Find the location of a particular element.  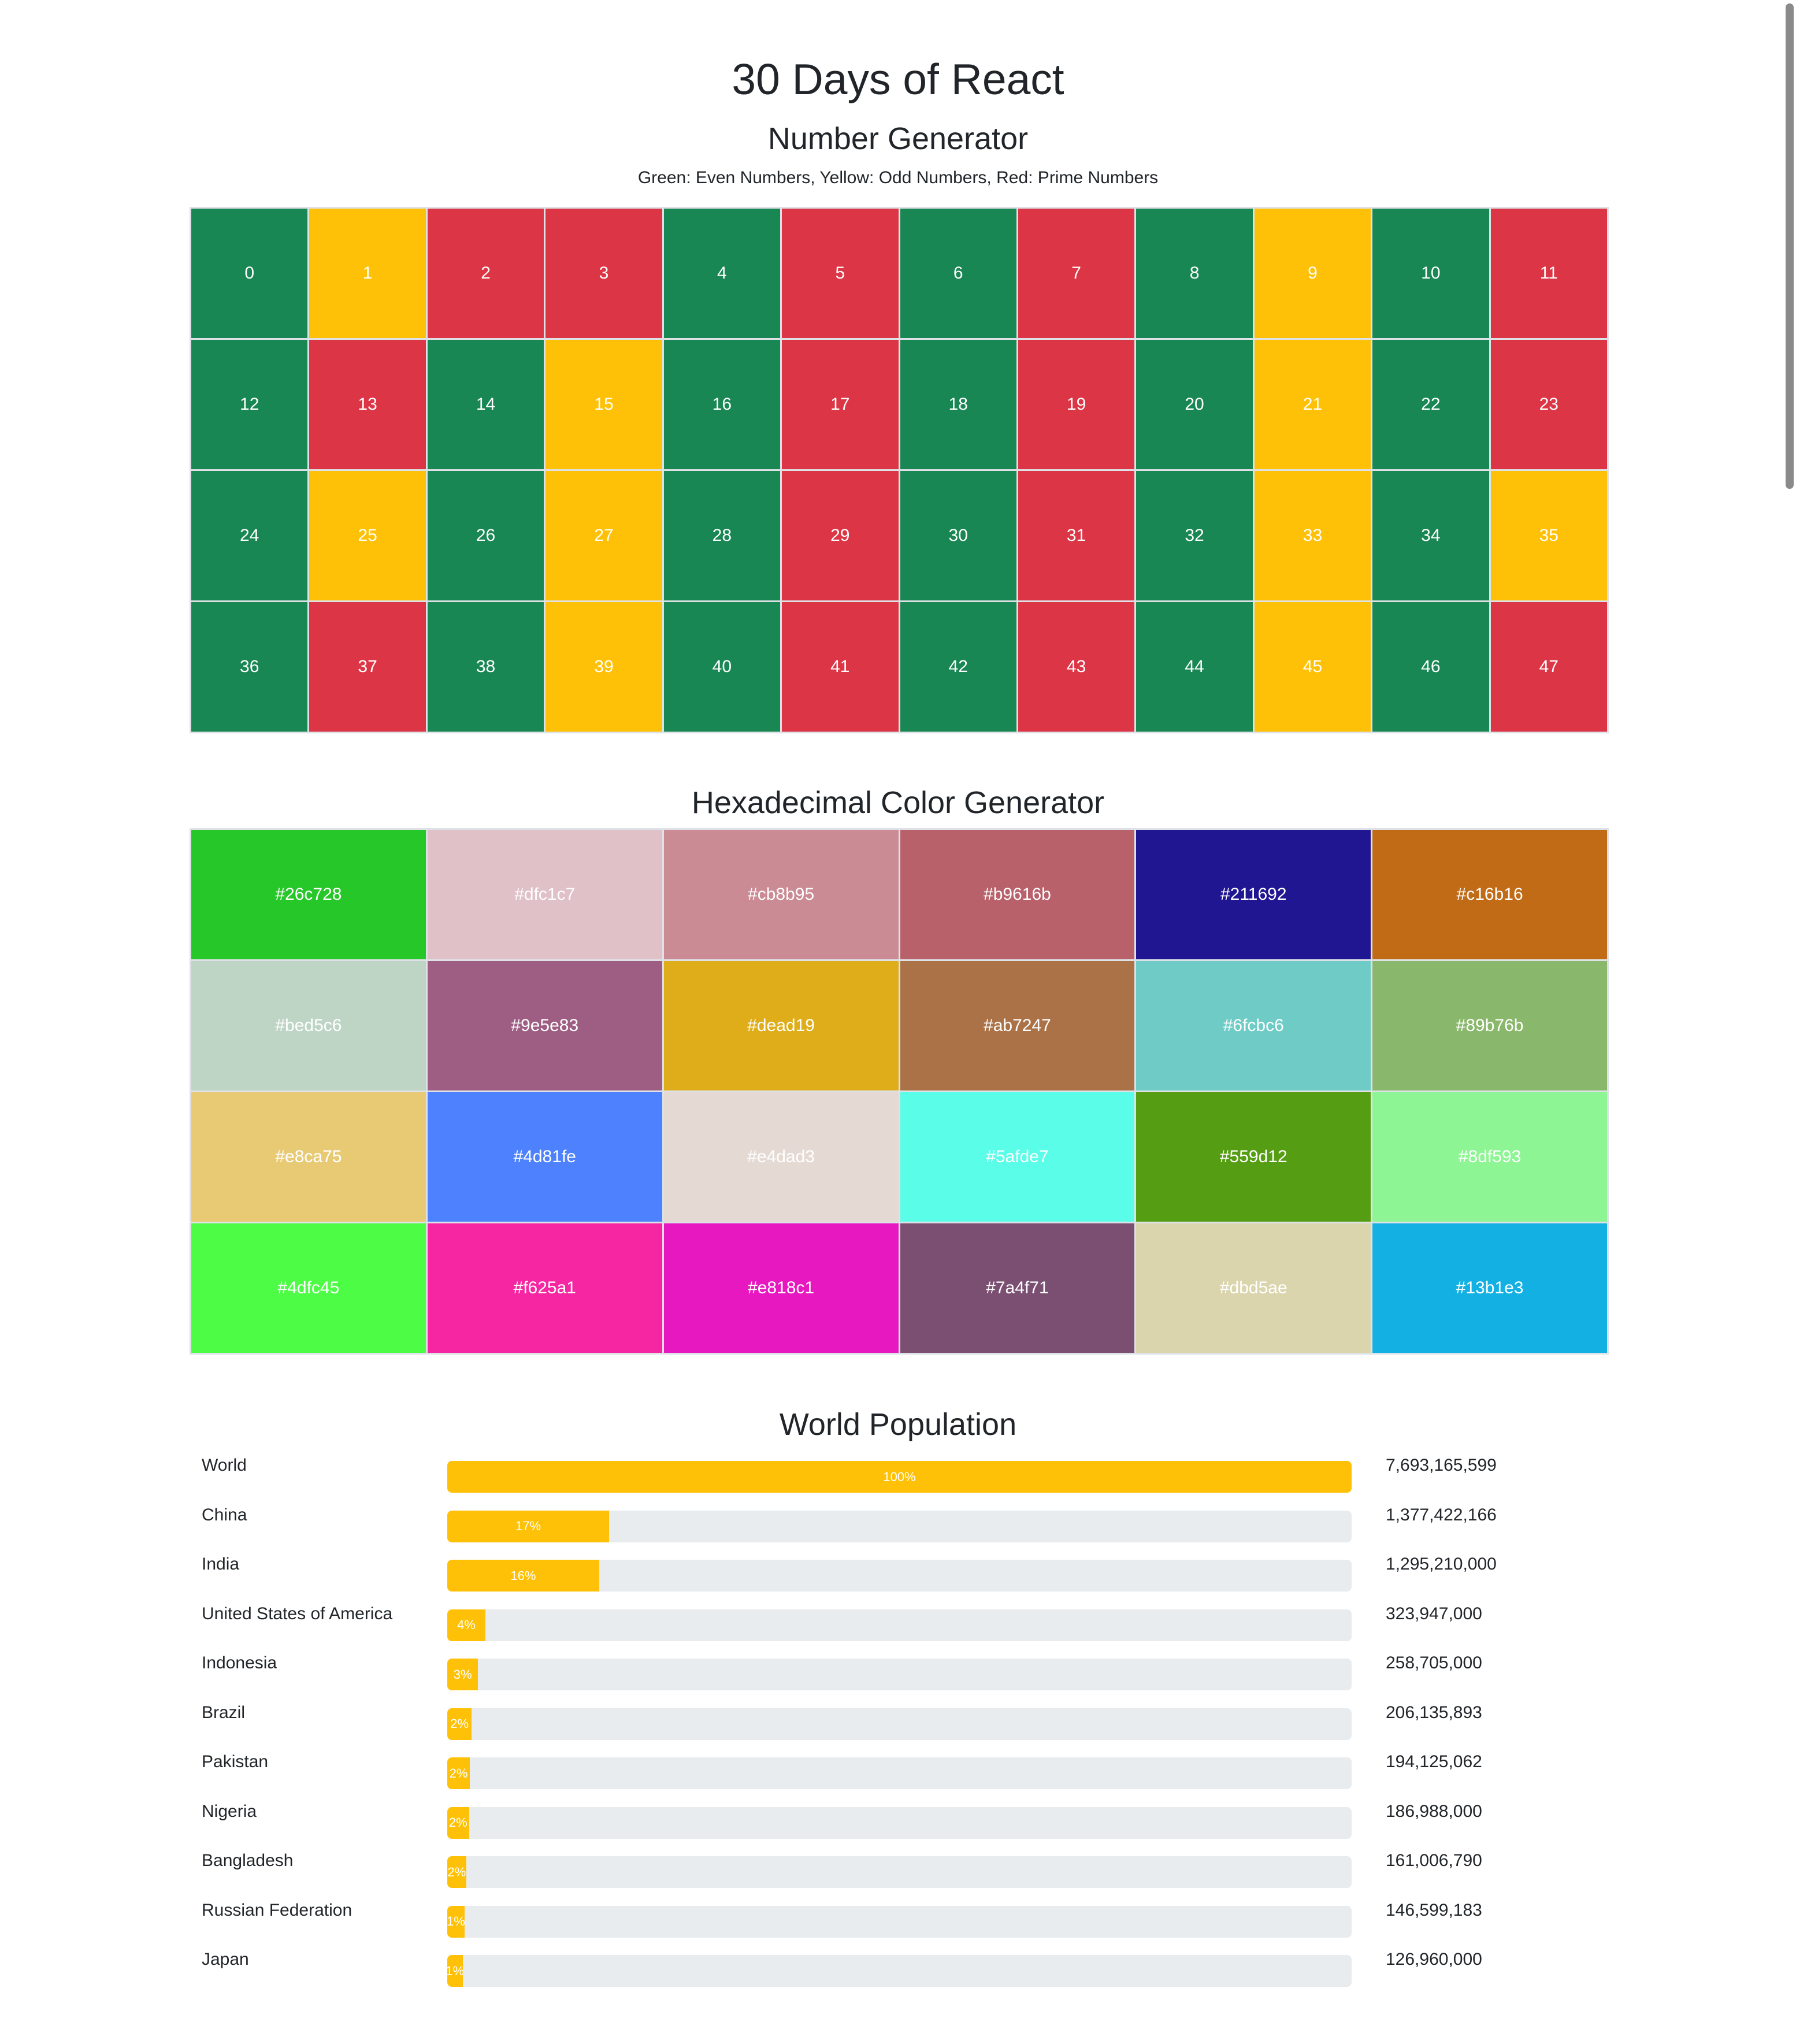

number-cell: 0 is located at coordinates (249, 273).